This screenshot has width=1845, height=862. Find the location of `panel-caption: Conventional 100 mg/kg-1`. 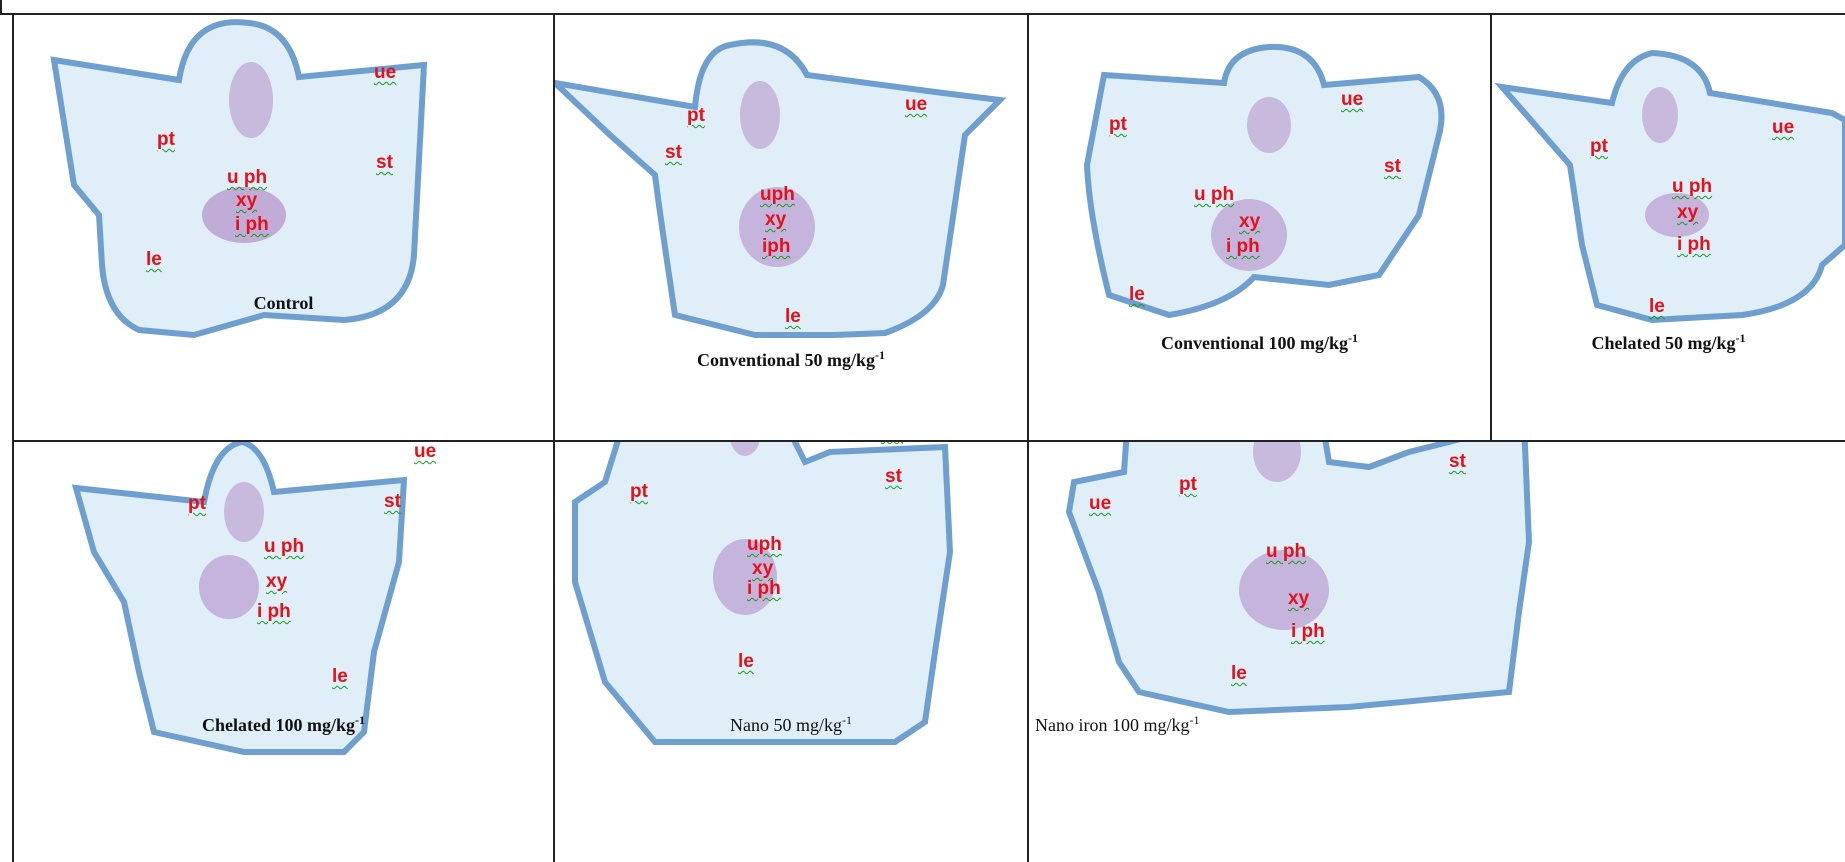

panel-caption: Conventional 100 mg/kg-1 is located at coordinates (1259, 342).